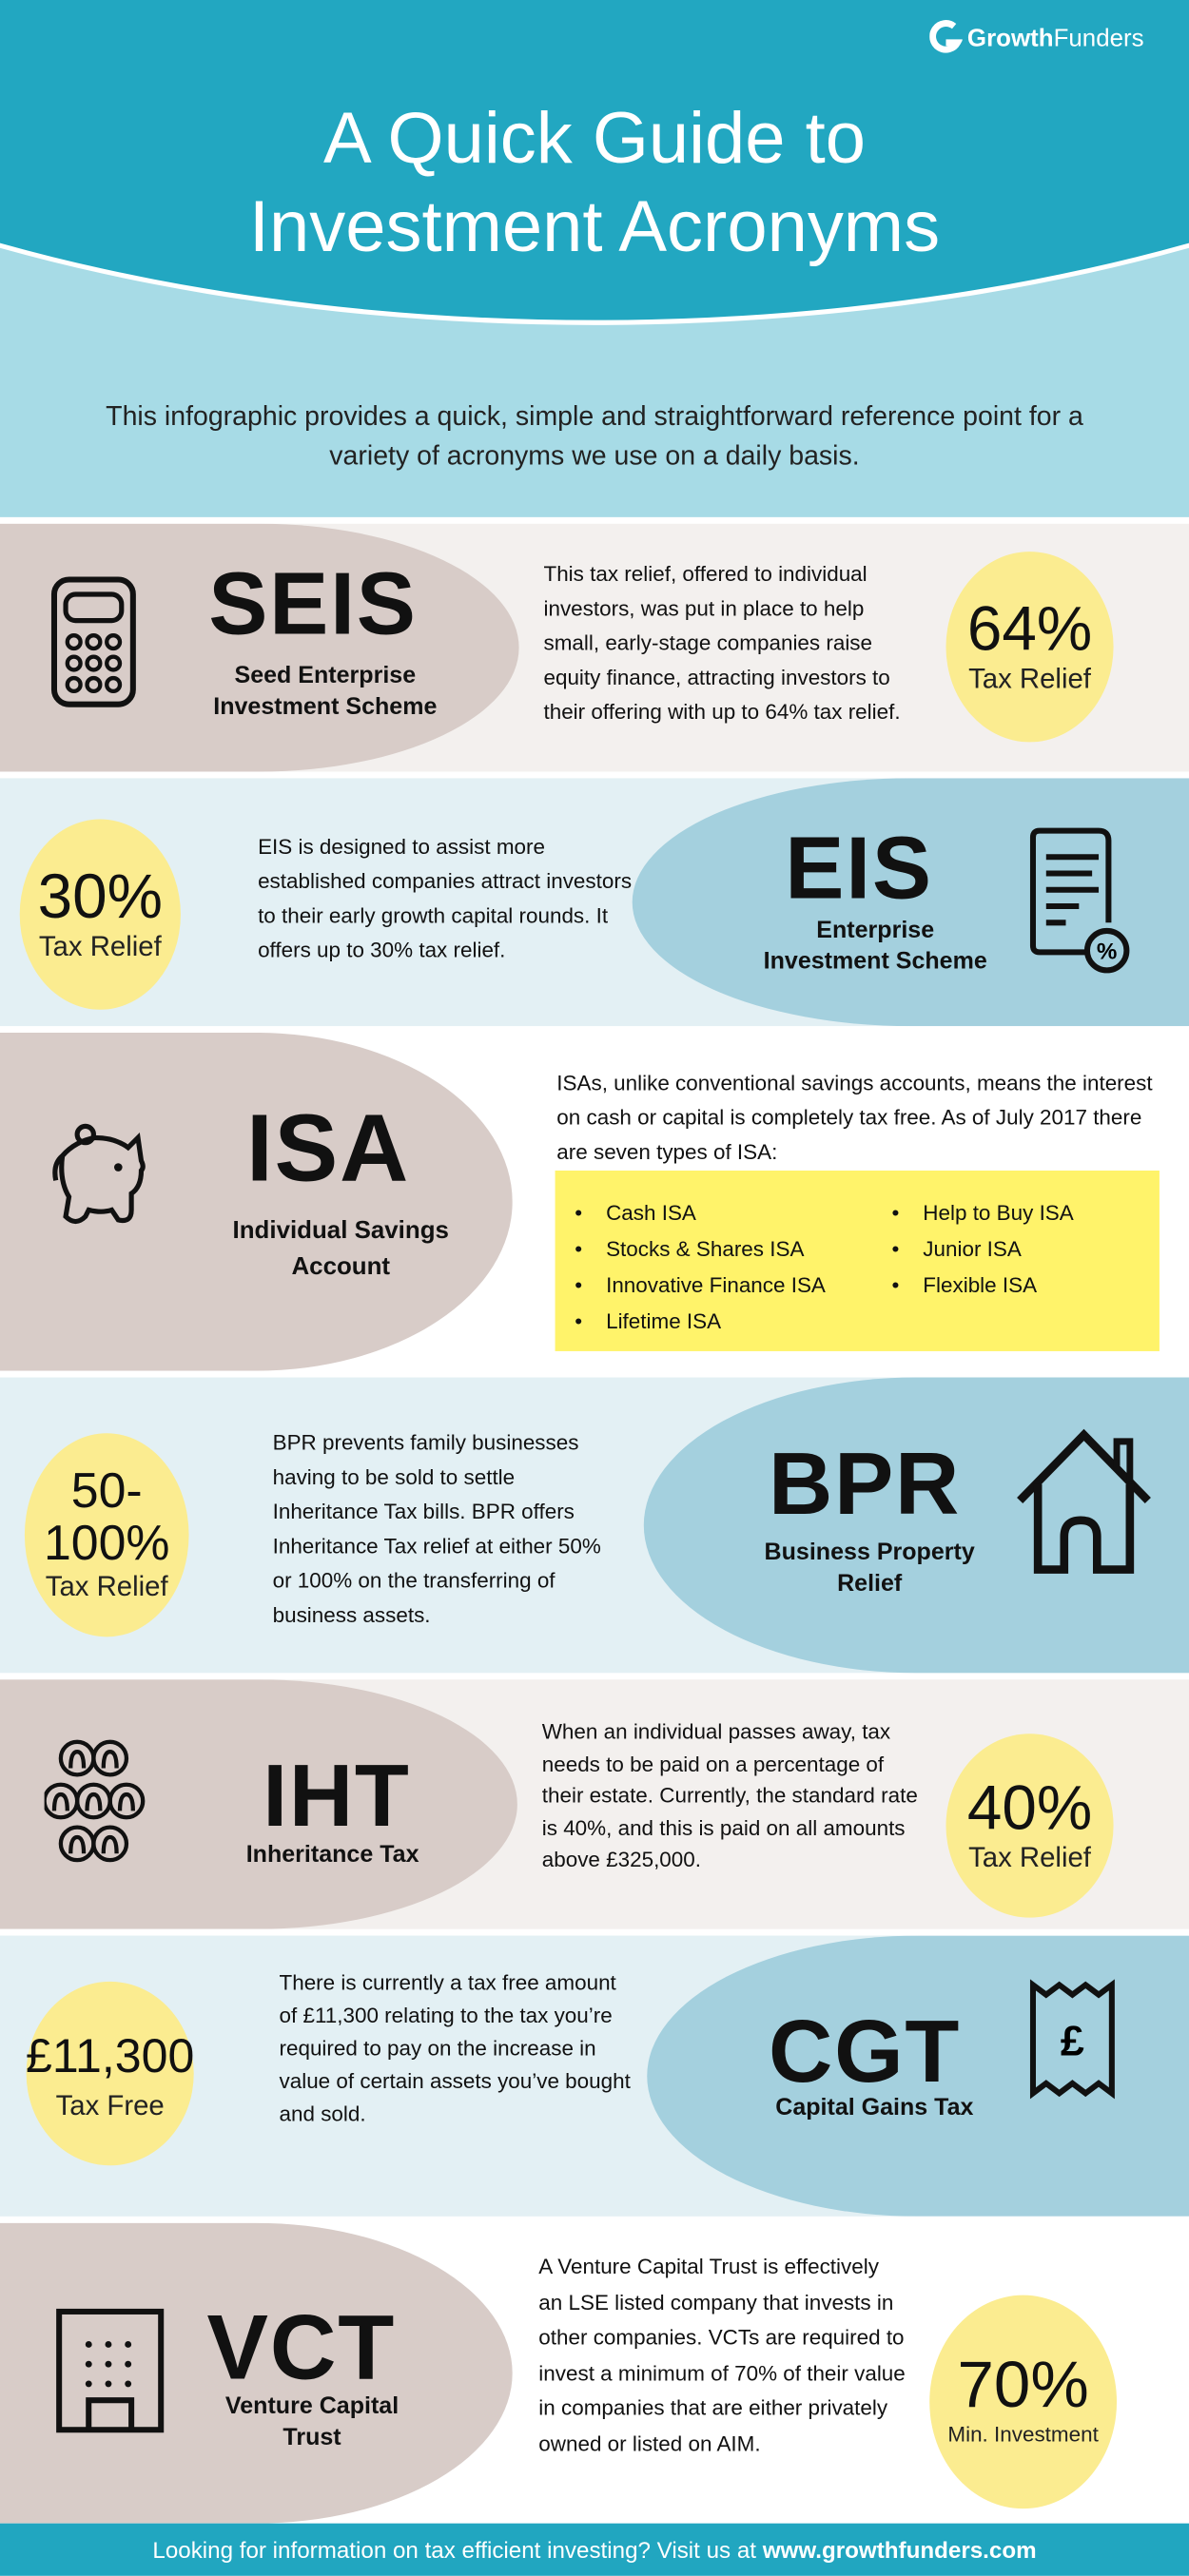  I want to click on stat-value: 40%, so click(1029, 1809).